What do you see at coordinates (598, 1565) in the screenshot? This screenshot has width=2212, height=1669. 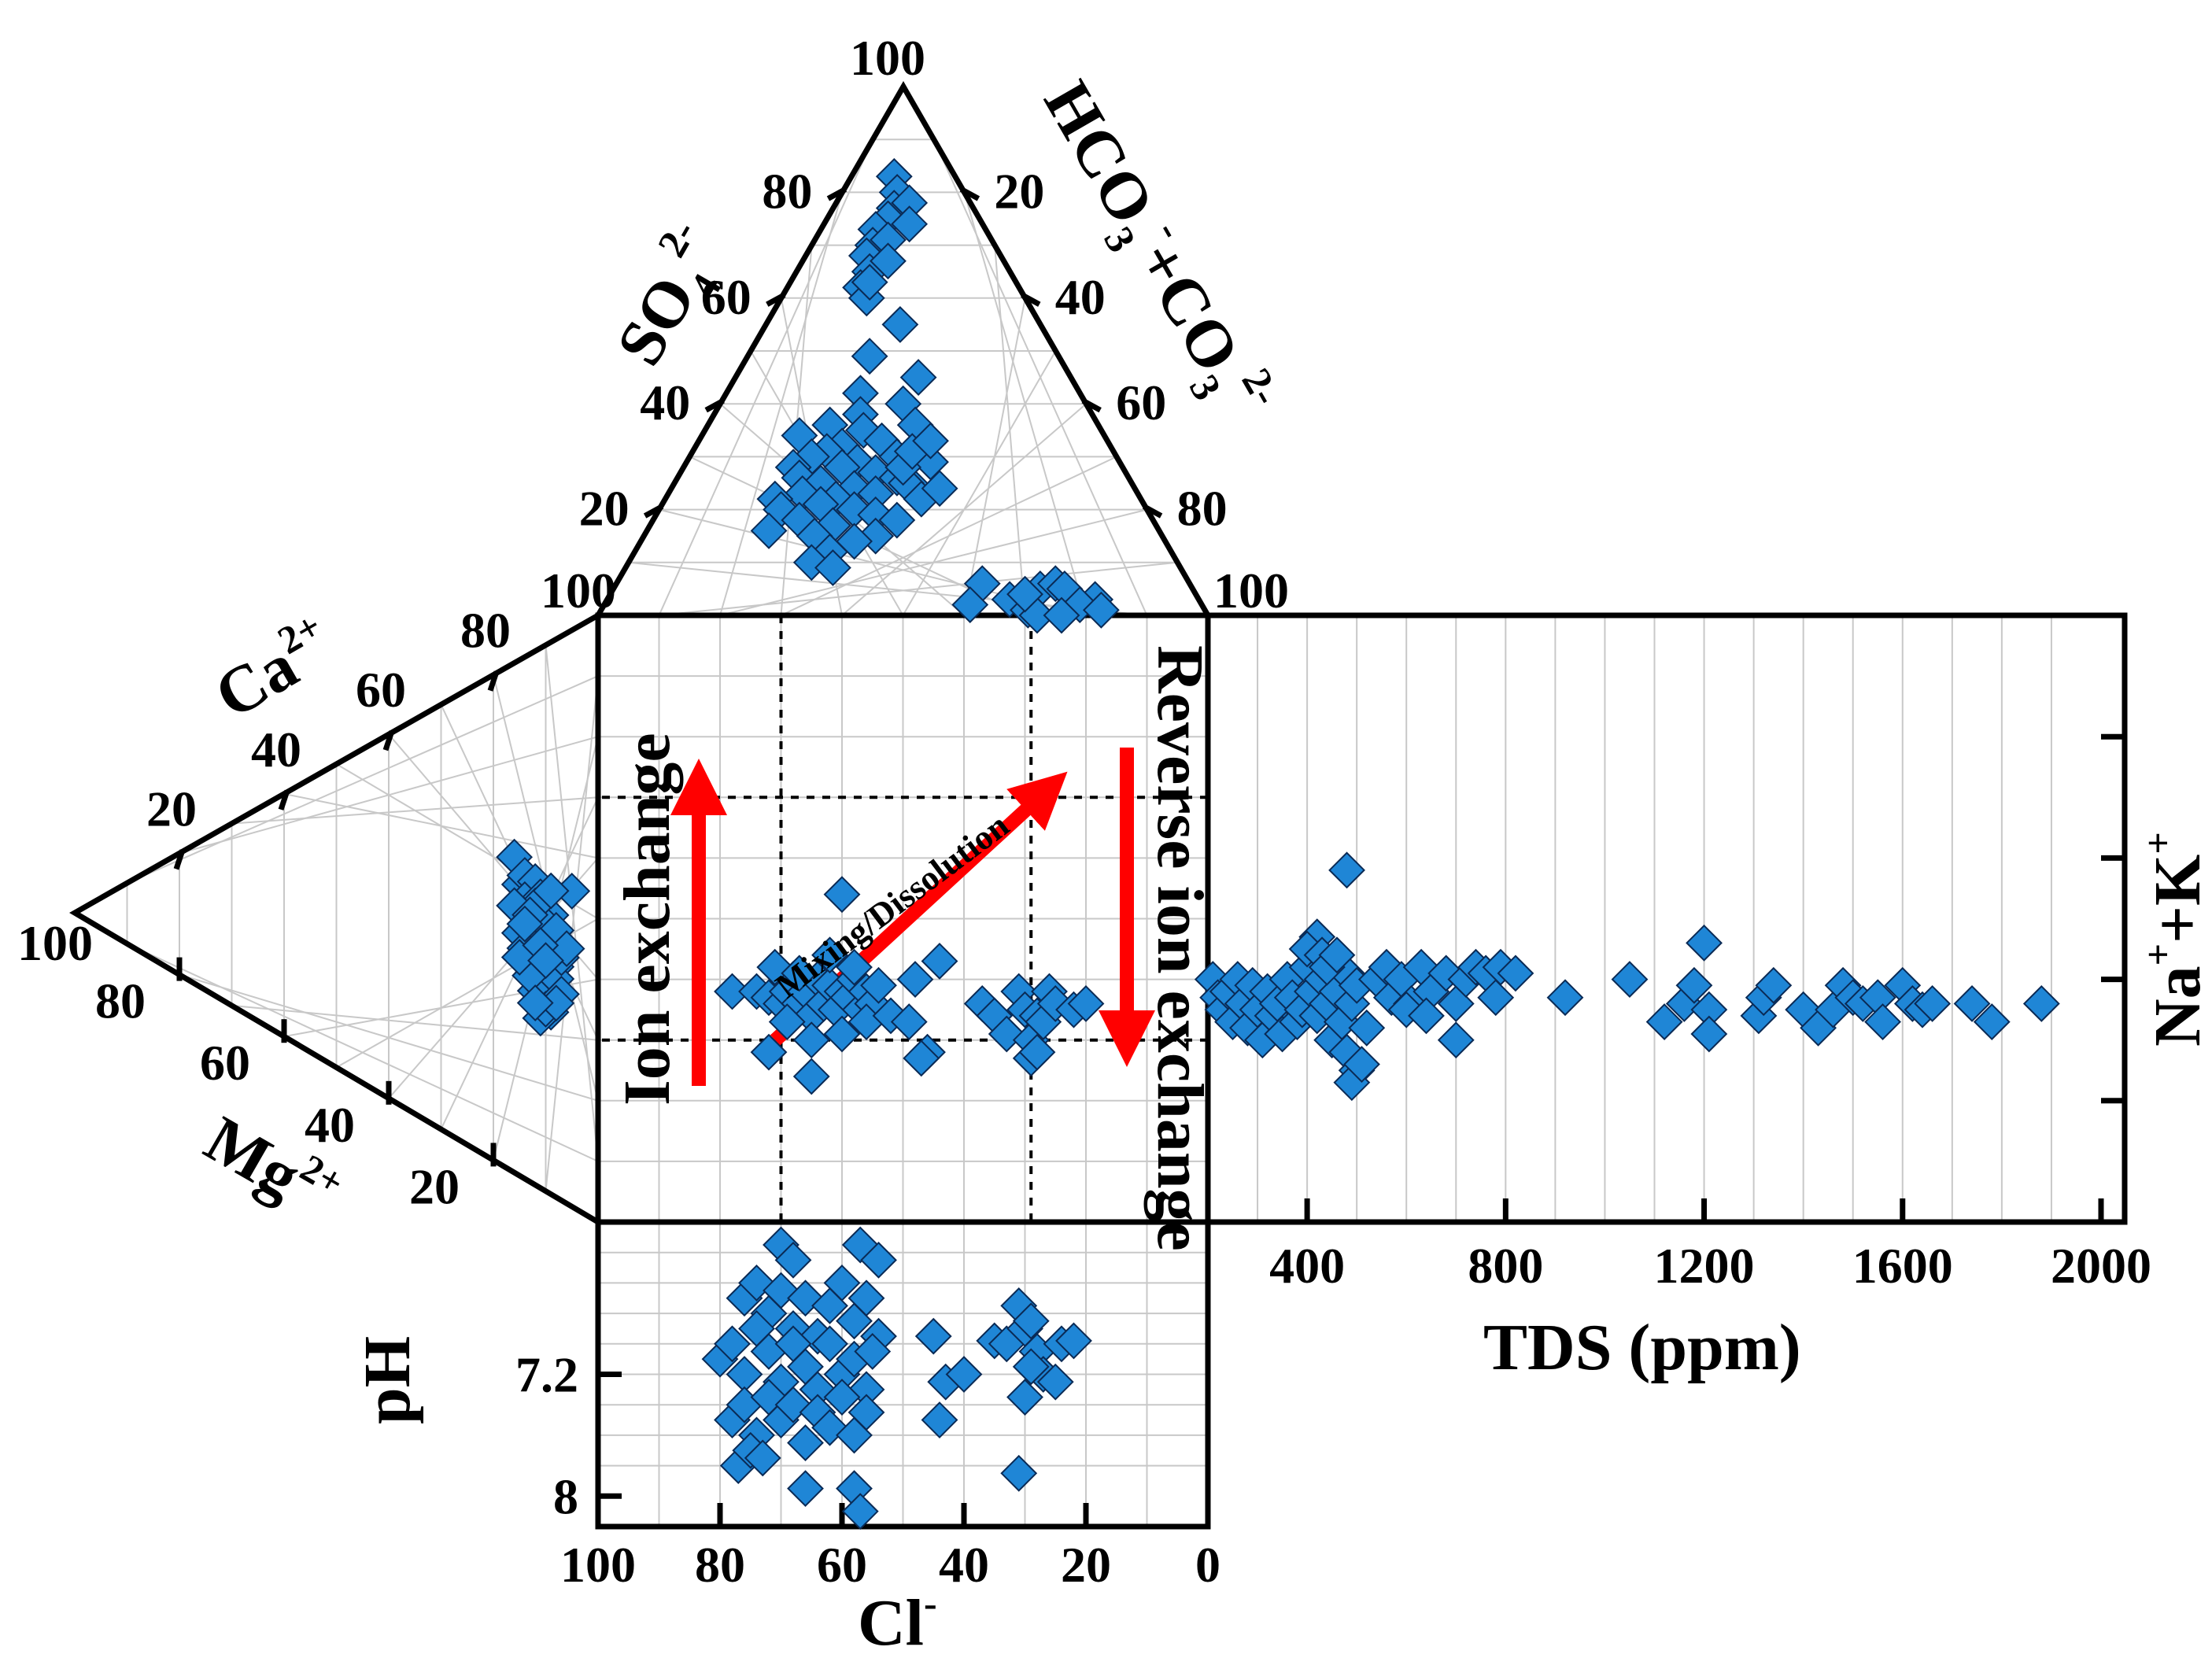 I see `cl-tick-label: 100` at bounding box center [598, 1565].